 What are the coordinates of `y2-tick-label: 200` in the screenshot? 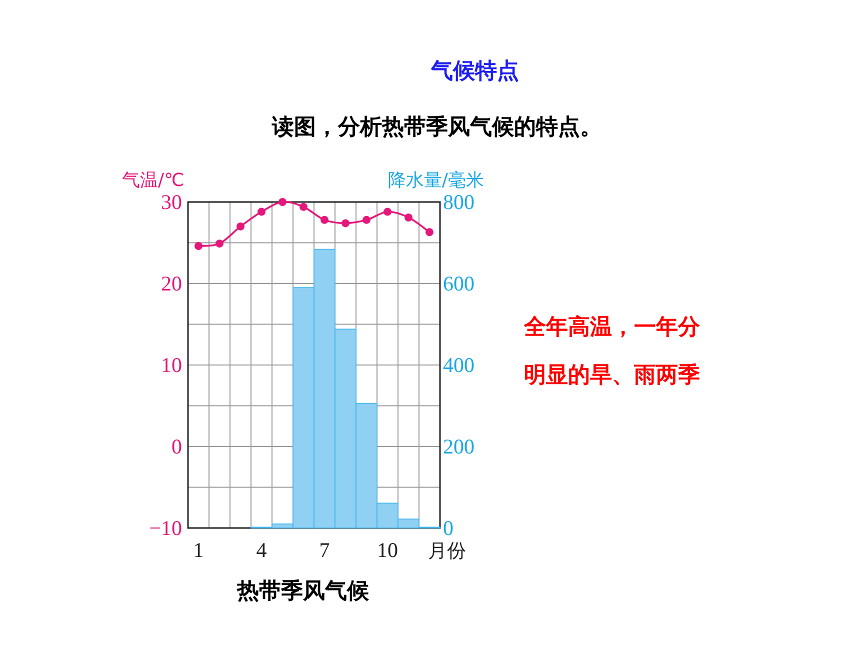 It's located at (458, 446).